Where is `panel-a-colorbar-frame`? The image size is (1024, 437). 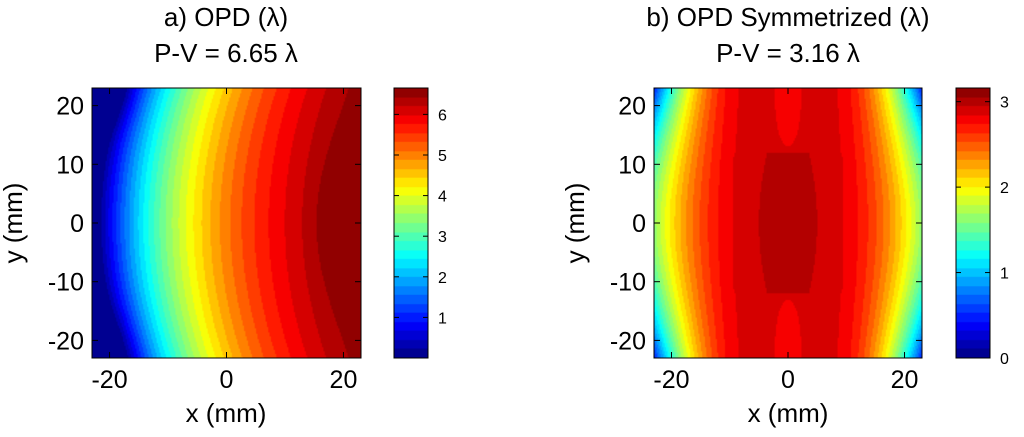
panel-a-colorbar-frame is located at coordinates (411, 223).